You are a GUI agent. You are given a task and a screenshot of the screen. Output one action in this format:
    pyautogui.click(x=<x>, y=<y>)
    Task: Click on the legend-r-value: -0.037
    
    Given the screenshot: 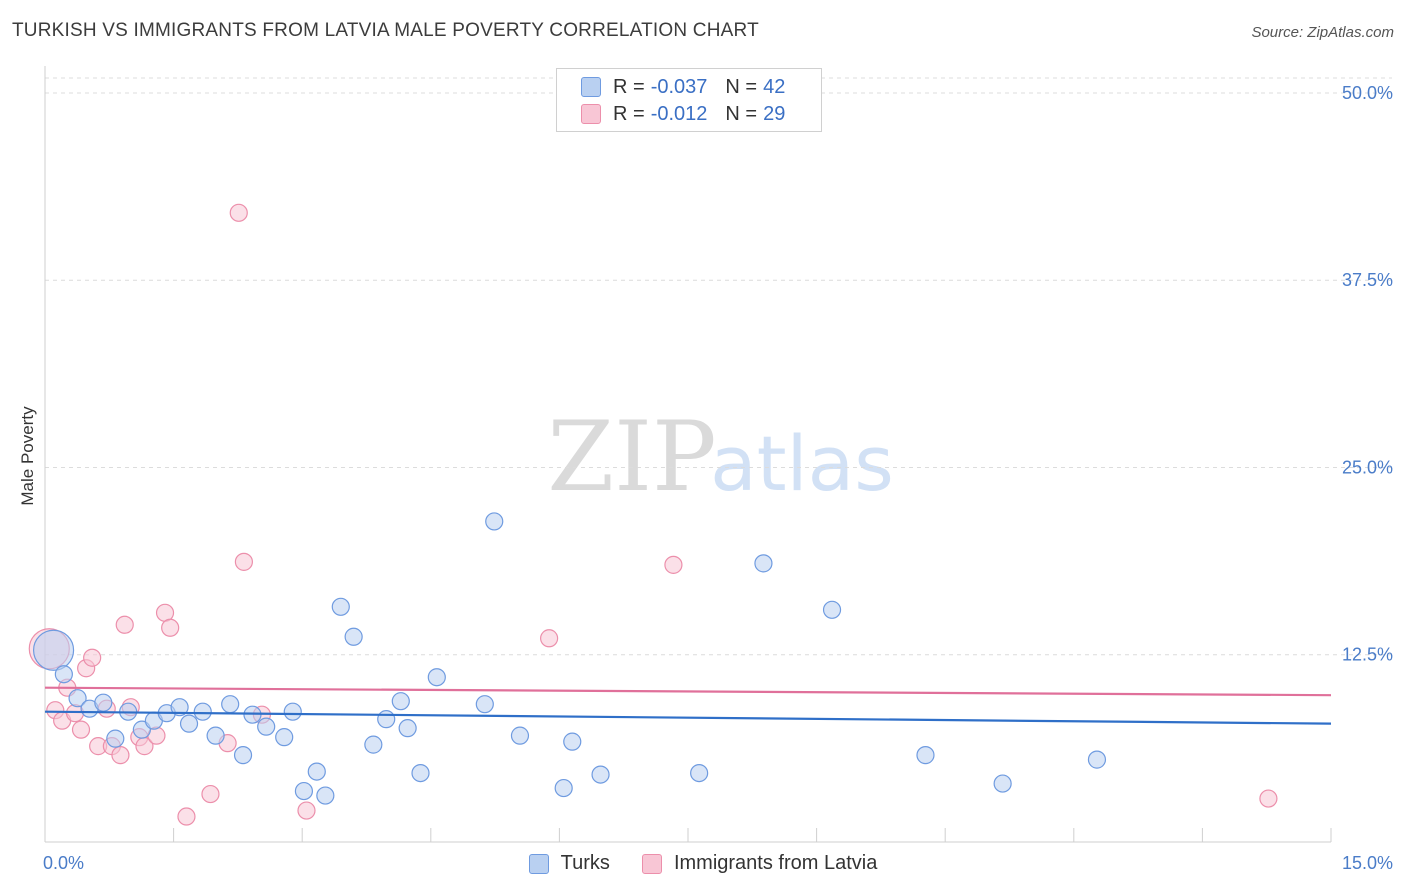 What is the action you would take?
    pyautogui.click(x=679, y=86)
    